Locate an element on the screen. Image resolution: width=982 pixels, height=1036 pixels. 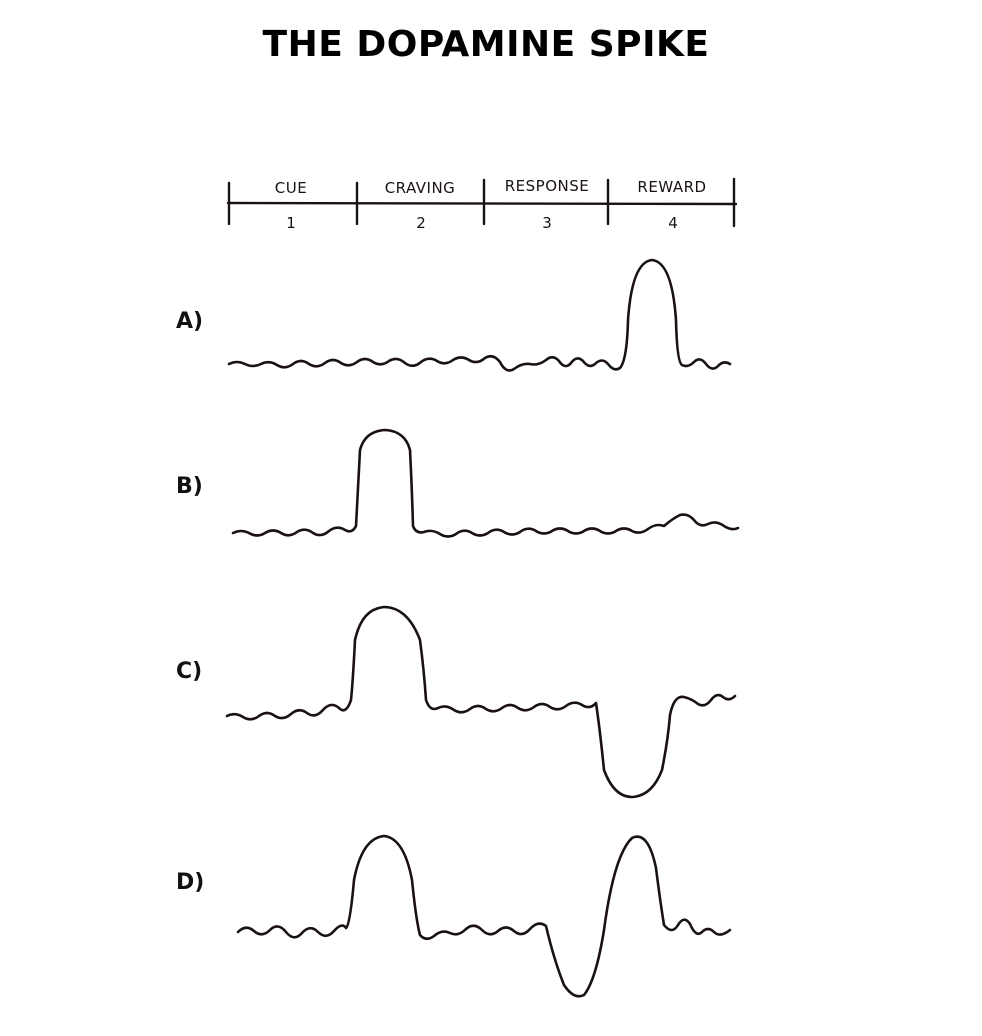
stage-label-response: RESPONSE is located at coordinates (547, 186).